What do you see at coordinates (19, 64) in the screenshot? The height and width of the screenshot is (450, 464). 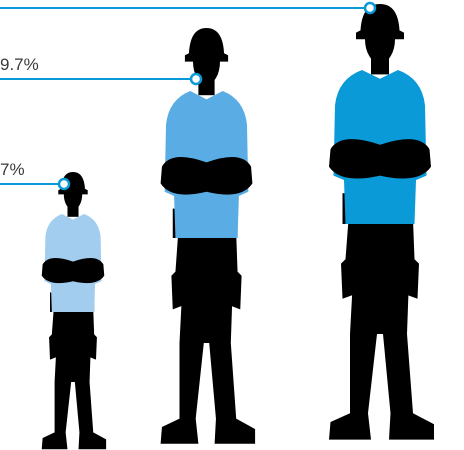 I see `value-label-2: 9.7%` at bounding box center [19, 64].